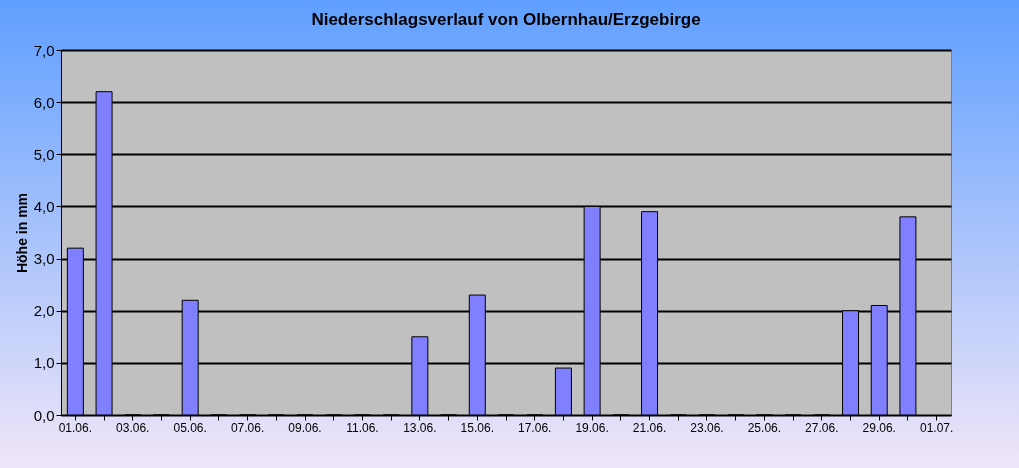 The image size is (1019, 468). What do you see at coordinates (190, 427) in the screenshot?
I see `x-tick-label: 05.06.` at bounding box center [190, 427].